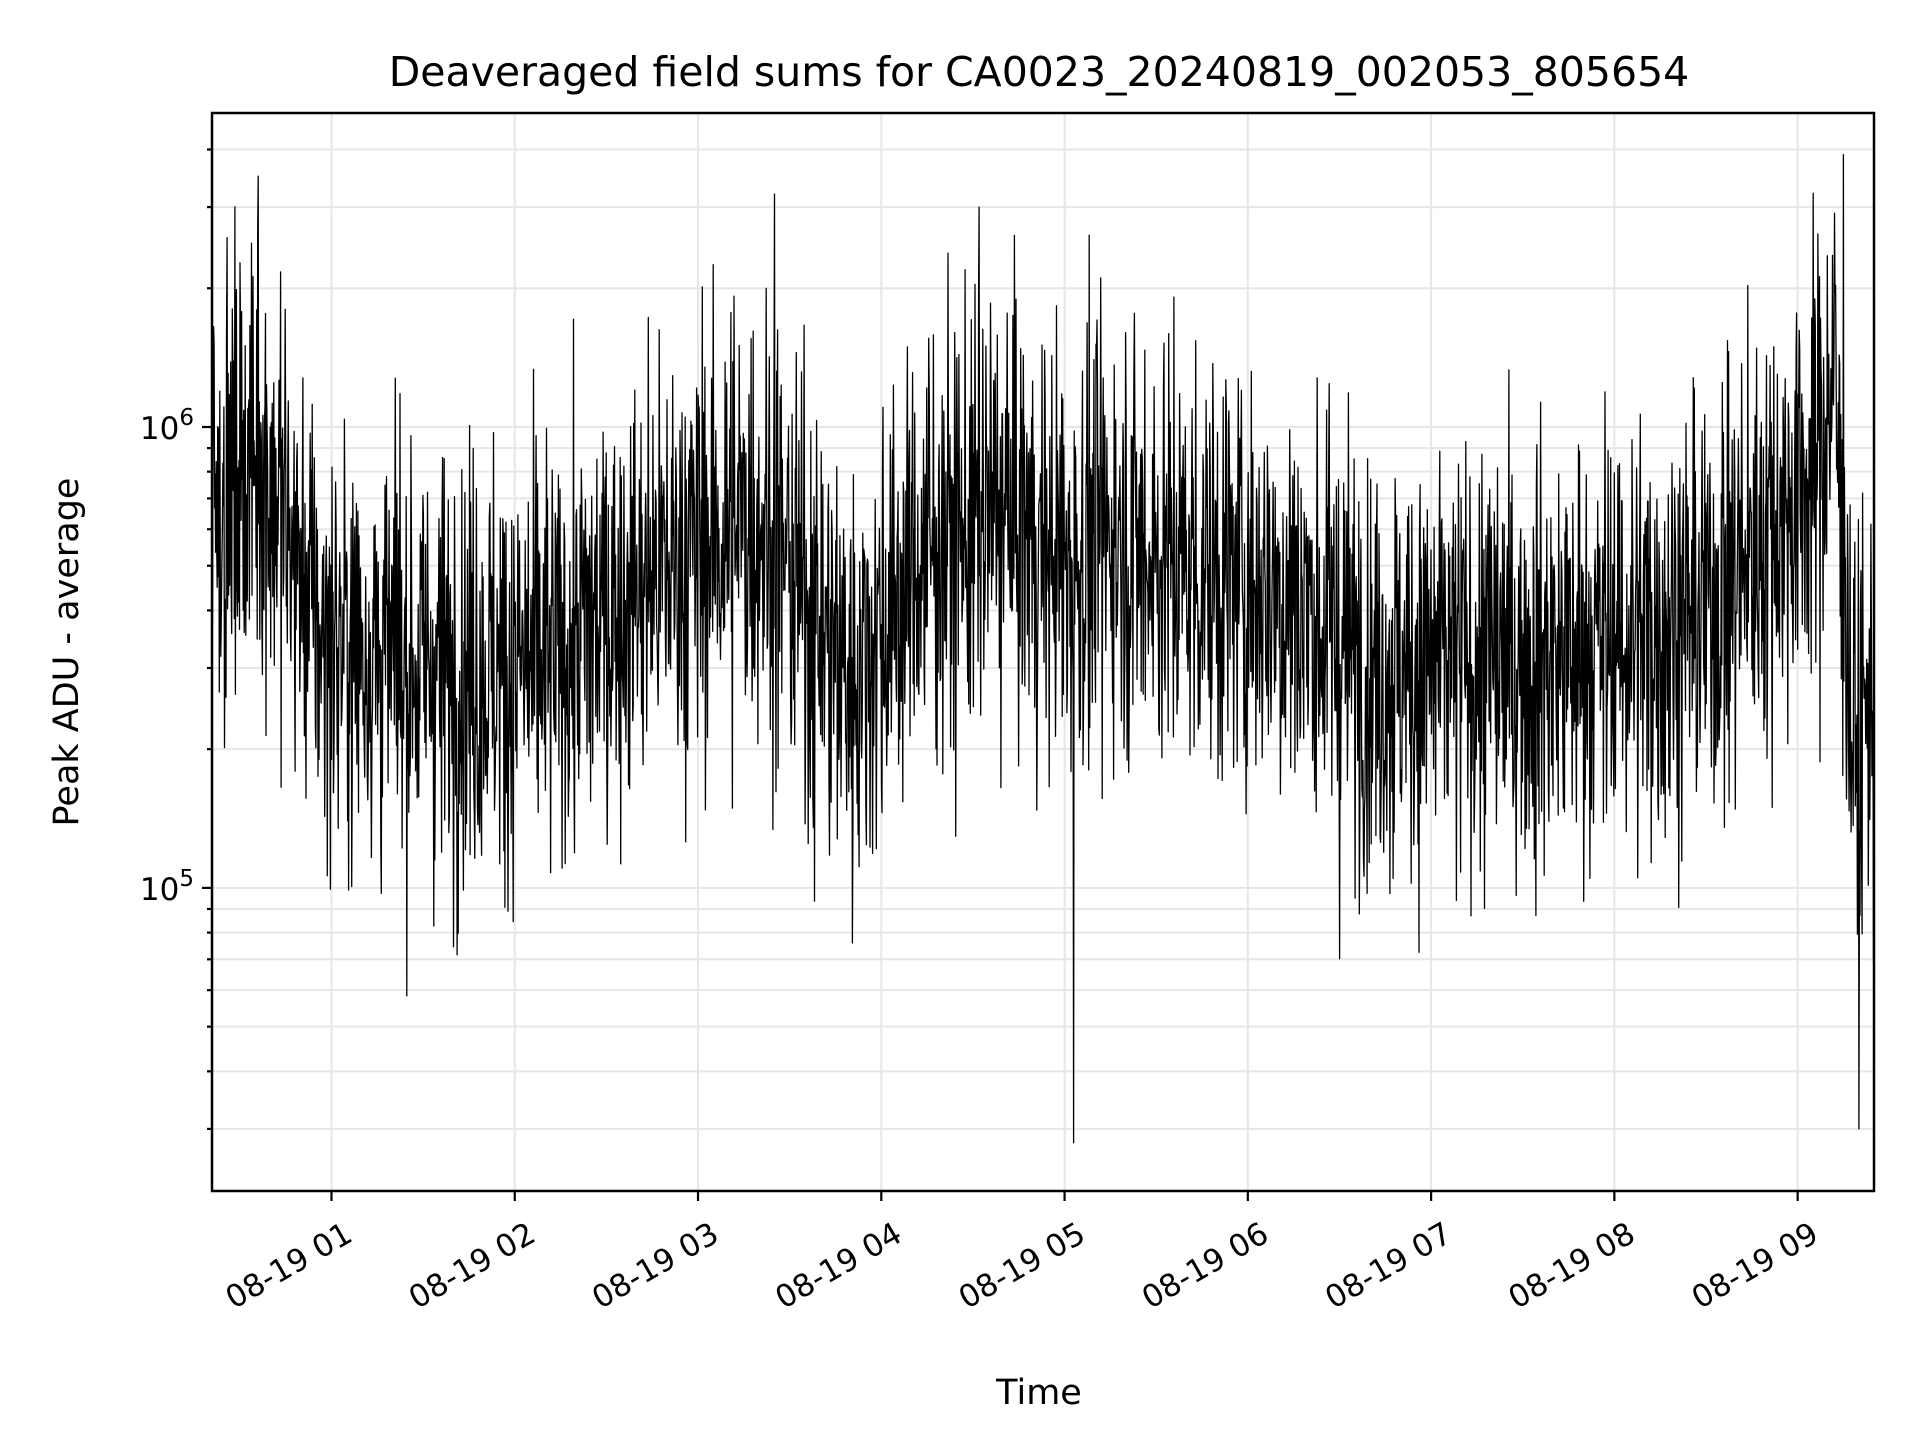 Image resolution: width=1920 pixels, height=1440 pixels. What do you see at coordinates (1038, 1393) in the screenshot?
I see `x-axis-label: Time` at bounding box center [1038, 1393].